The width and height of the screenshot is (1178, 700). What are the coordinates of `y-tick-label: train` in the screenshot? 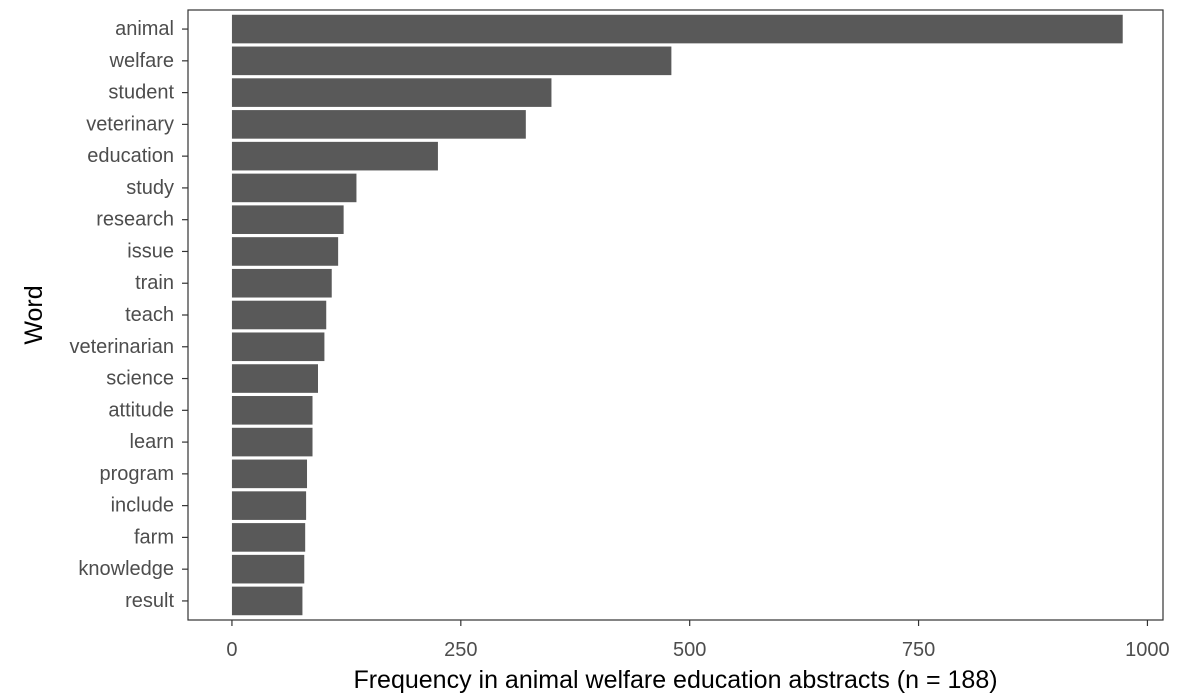 It's located at (154, 283).